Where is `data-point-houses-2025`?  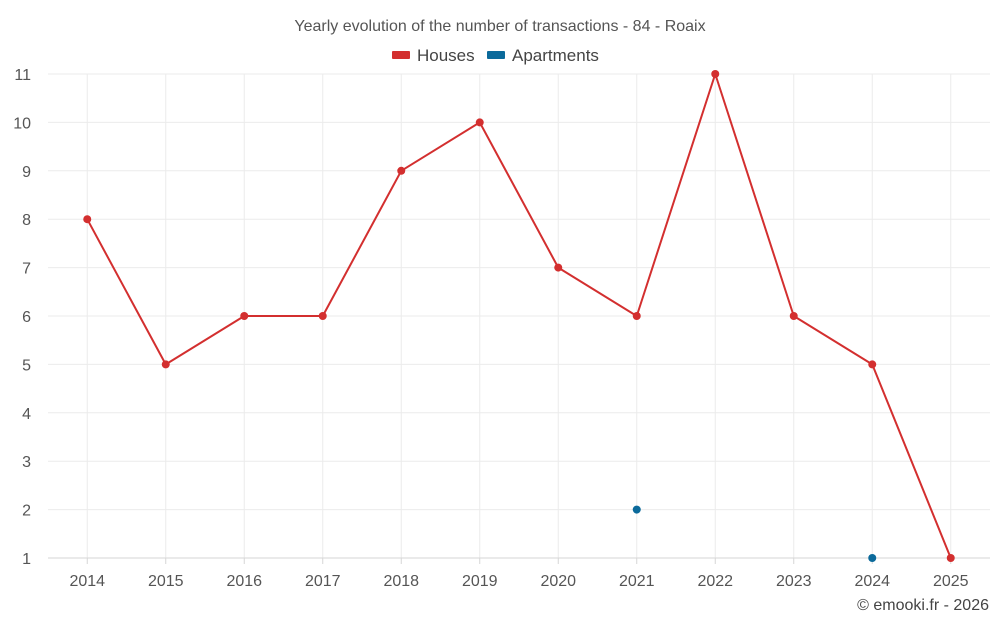 data-point-houses-2025 is located at coordinates (950, 558).